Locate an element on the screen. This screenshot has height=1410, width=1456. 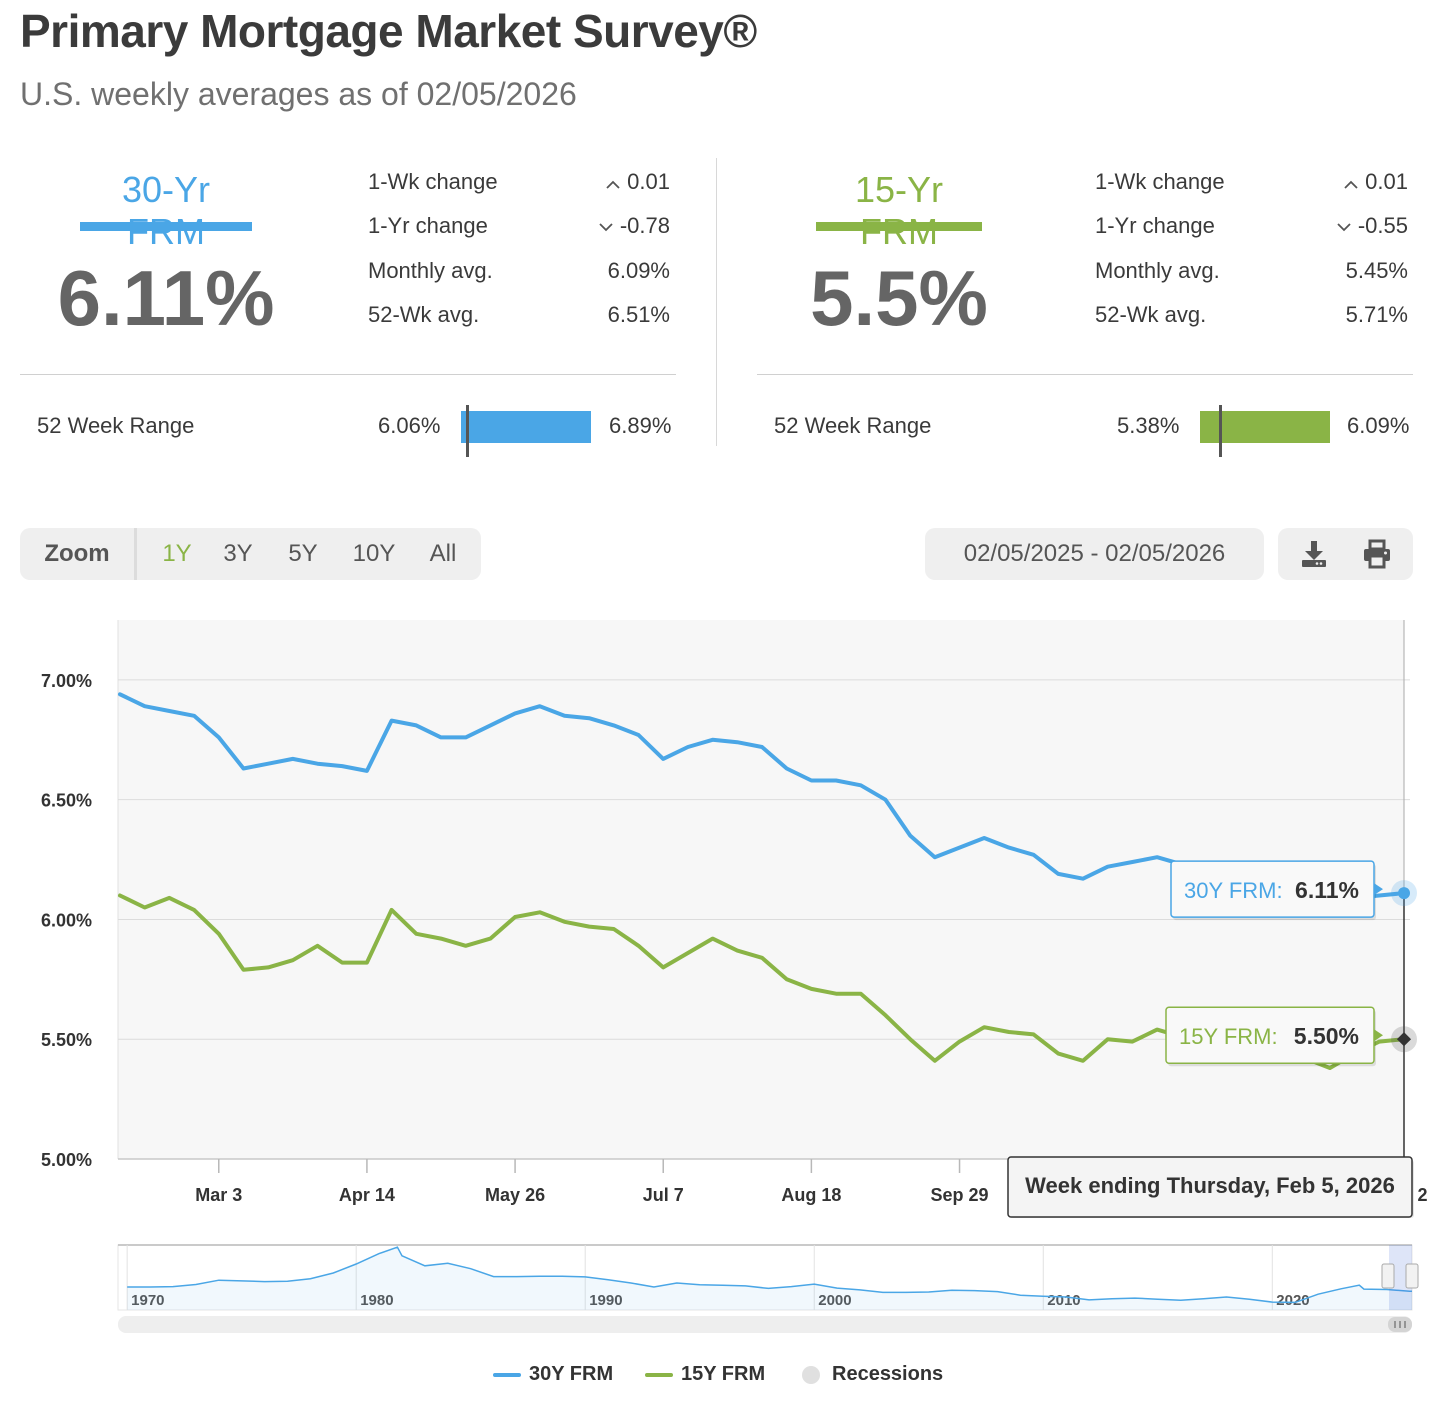
stat-value: -0.55 is located at coordinates (1372, 226).